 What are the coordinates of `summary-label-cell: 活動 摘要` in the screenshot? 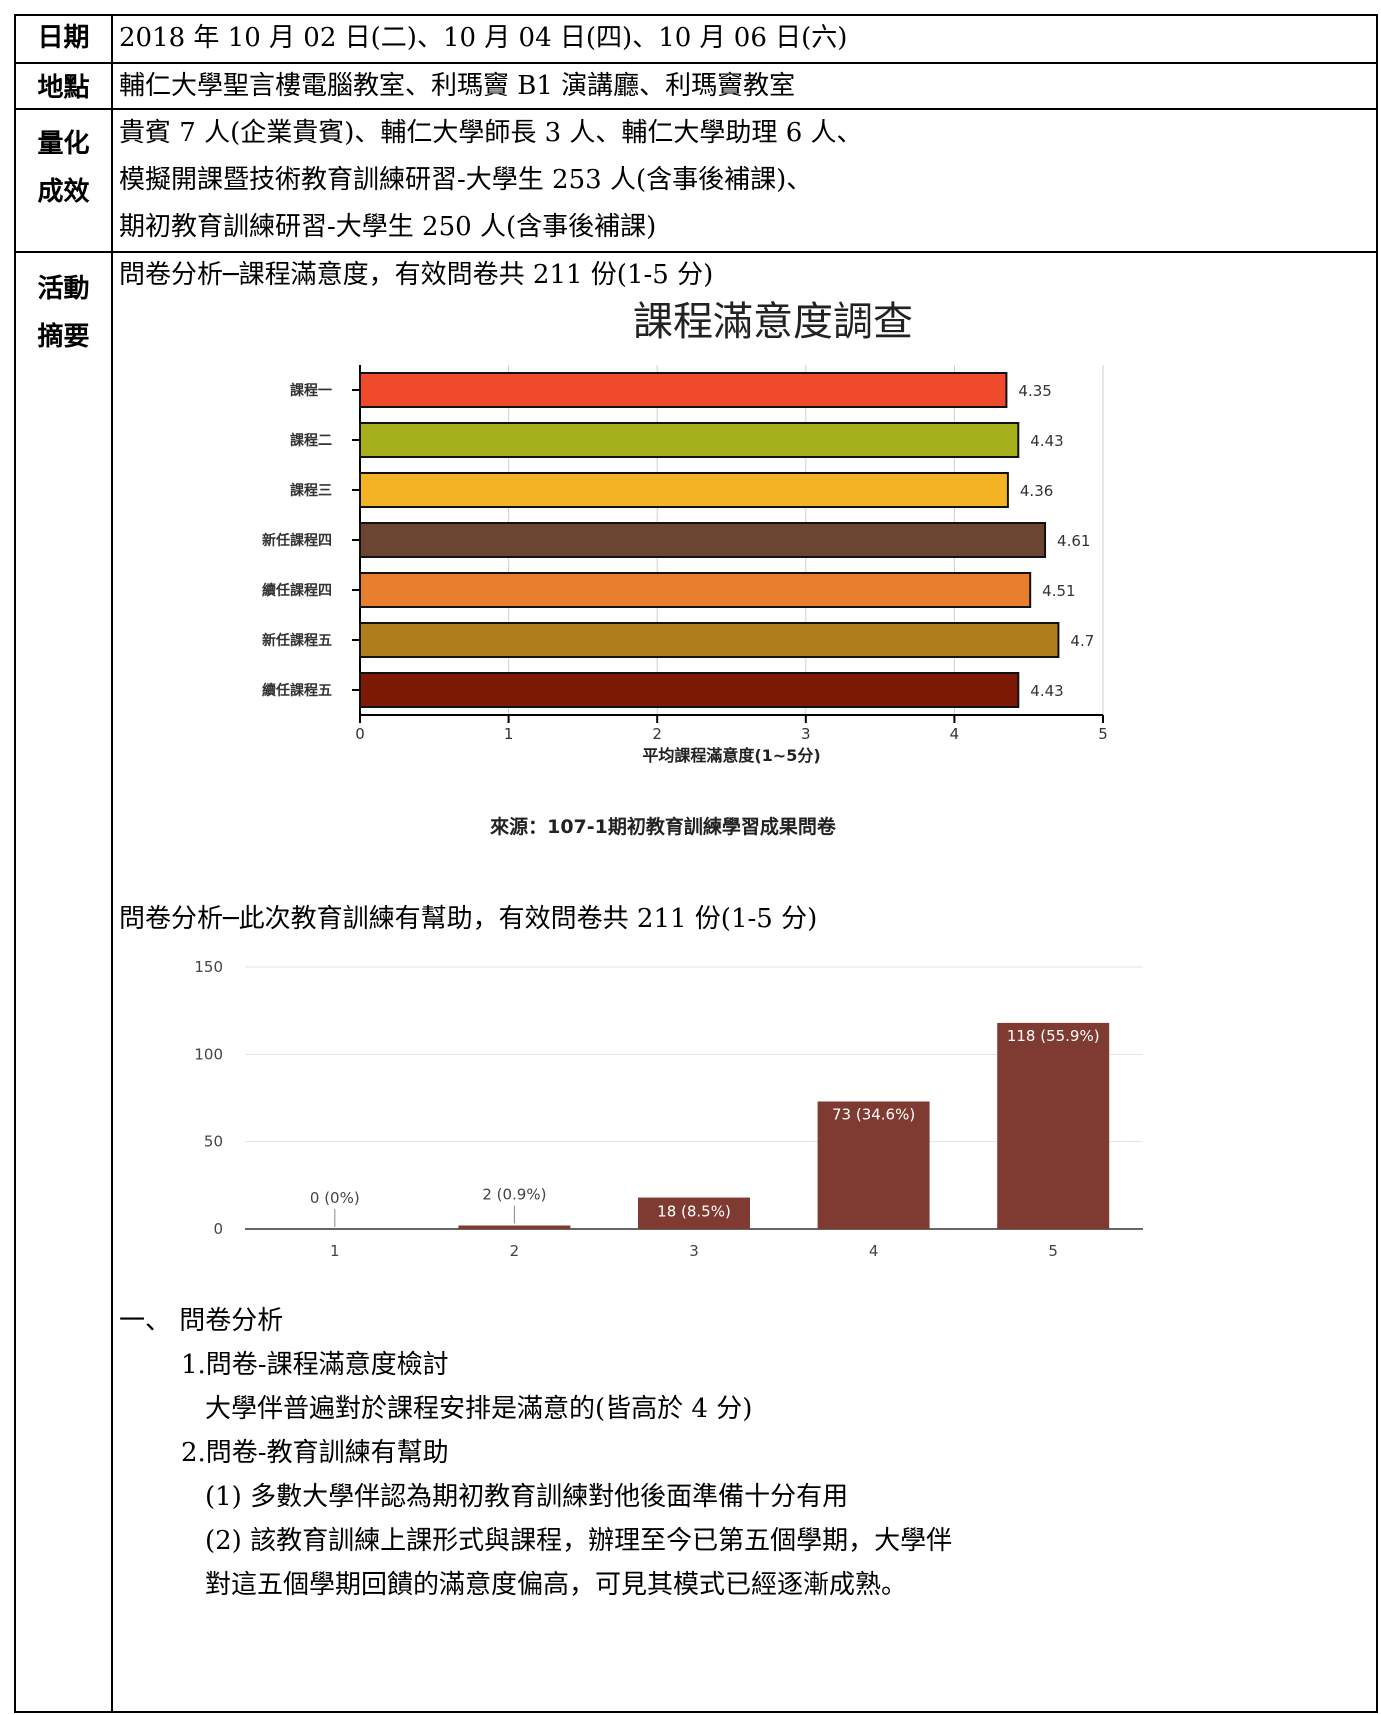 It's located at (63, 982).